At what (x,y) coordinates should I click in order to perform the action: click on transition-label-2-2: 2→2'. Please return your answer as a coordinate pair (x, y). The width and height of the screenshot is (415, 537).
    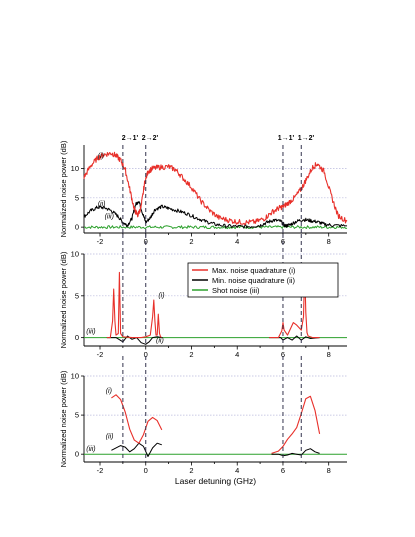
    Looking at the image, I should click on (150, 138).